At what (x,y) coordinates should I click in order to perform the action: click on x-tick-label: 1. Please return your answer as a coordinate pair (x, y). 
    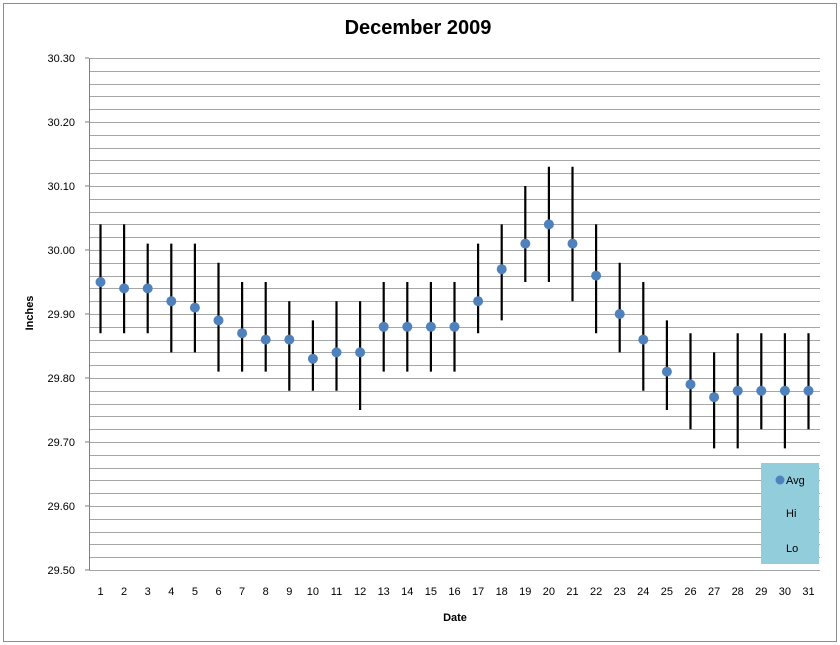
    Looking at the image, I should click on (100, 592).